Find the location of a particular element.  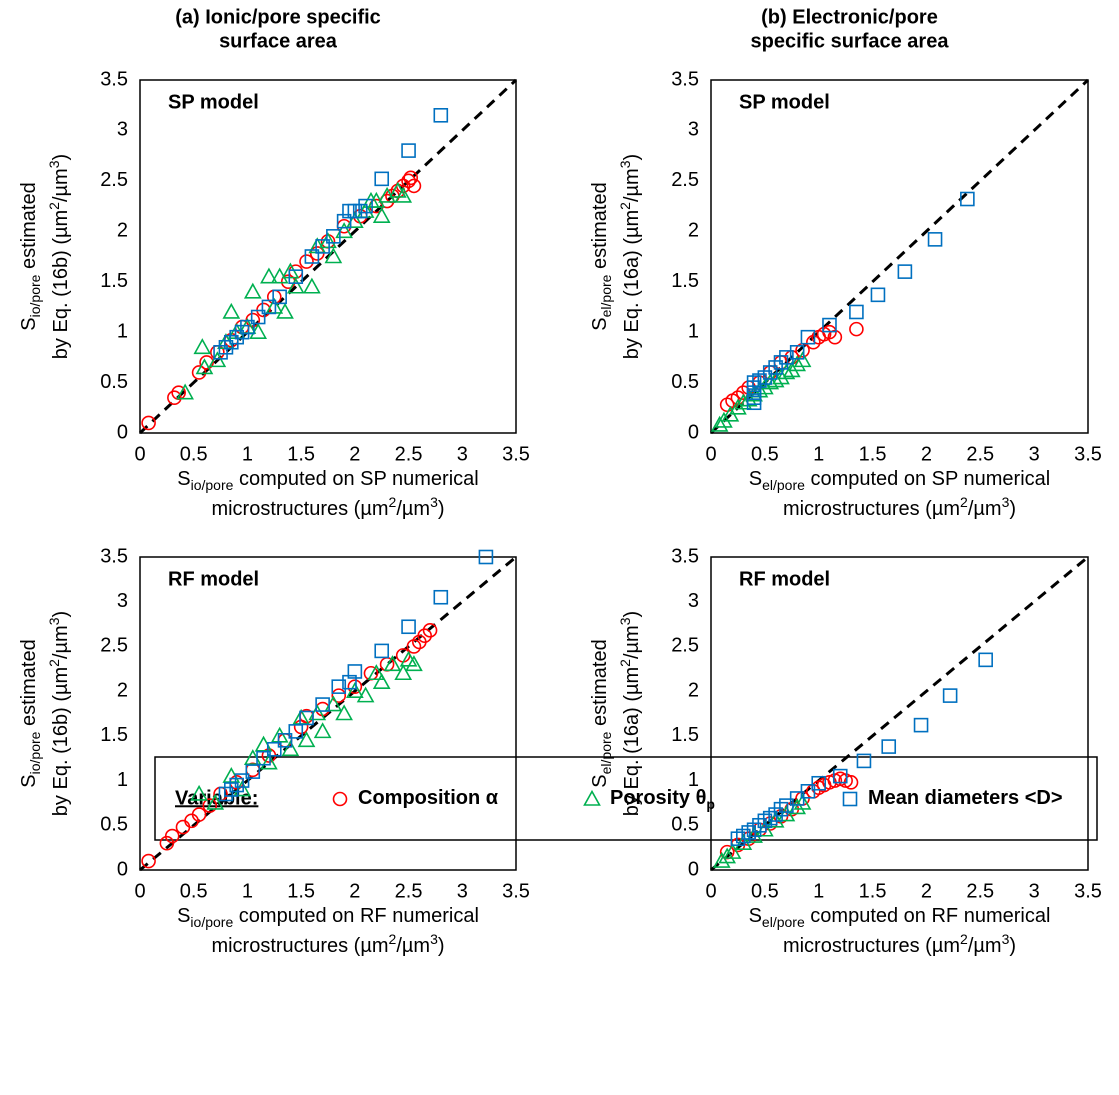

label-part: Composition α is located at coordinates (428, 798).